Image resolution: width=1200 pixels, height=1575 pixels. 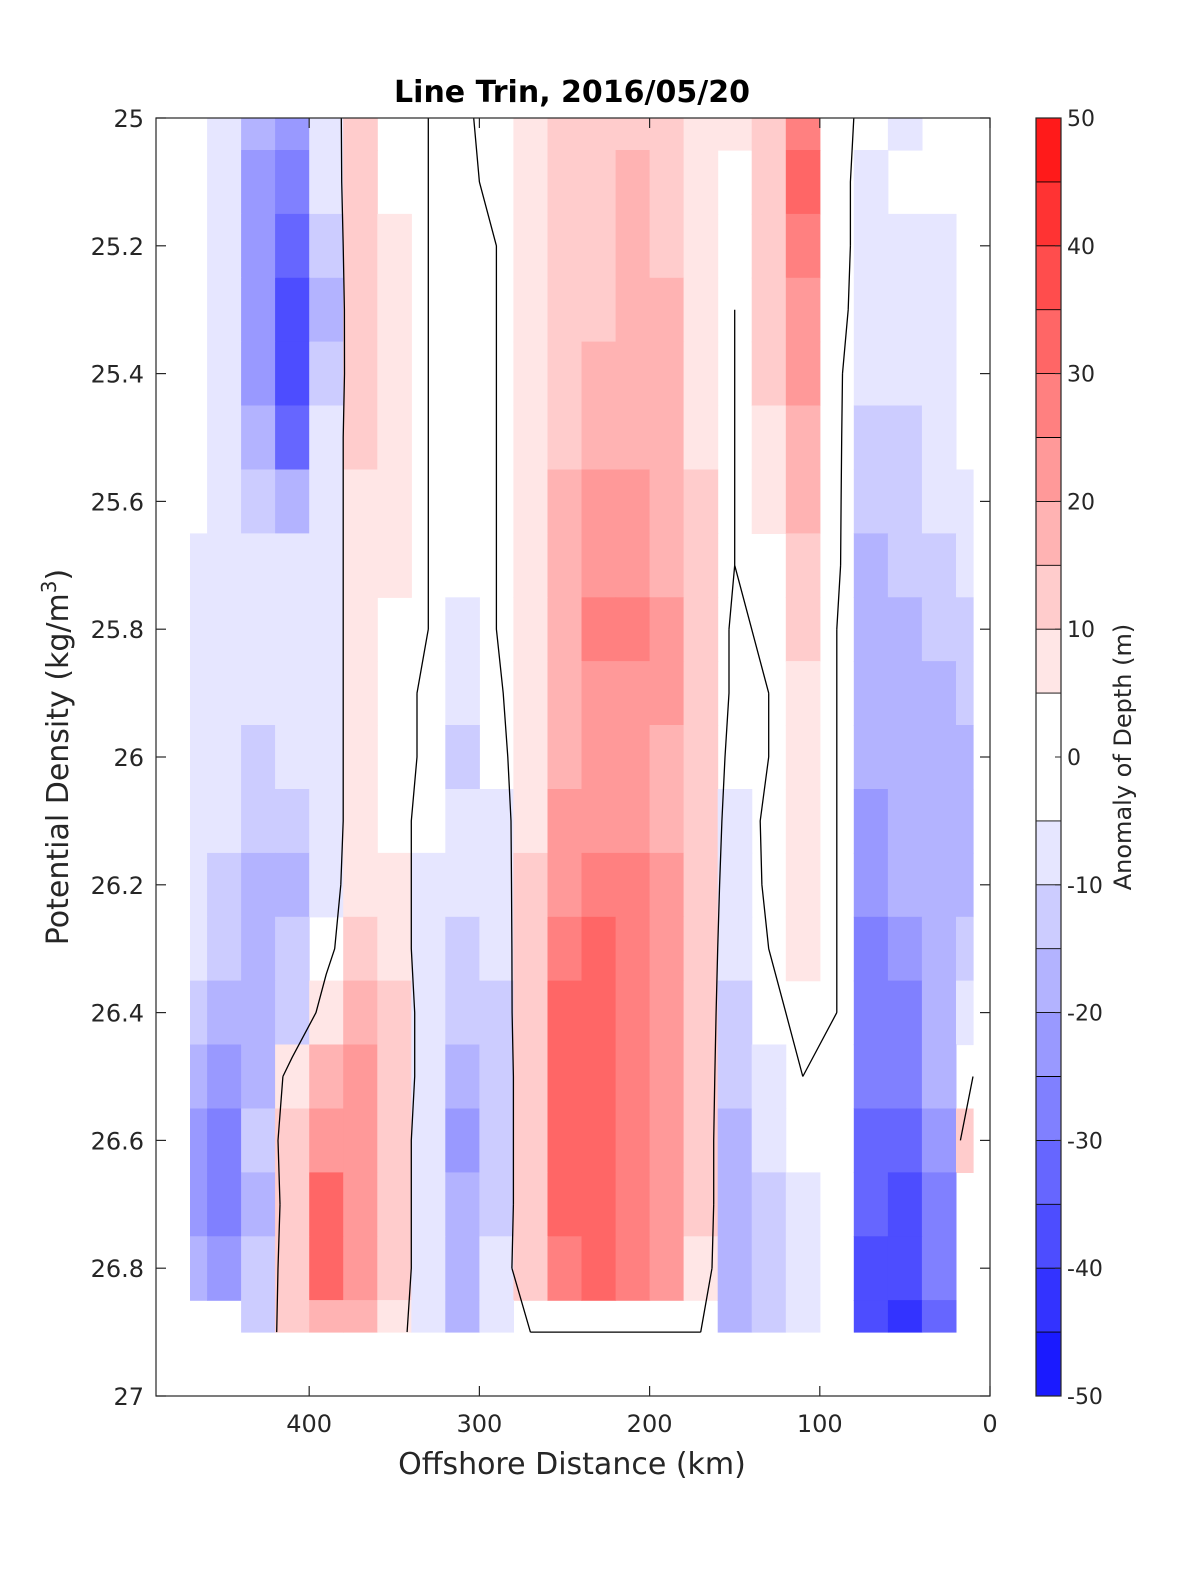 What do you see at coordinates (309, 1424) in the screenshot?
I see `x-tick-label: 400` at bounding box center [309, 1424].